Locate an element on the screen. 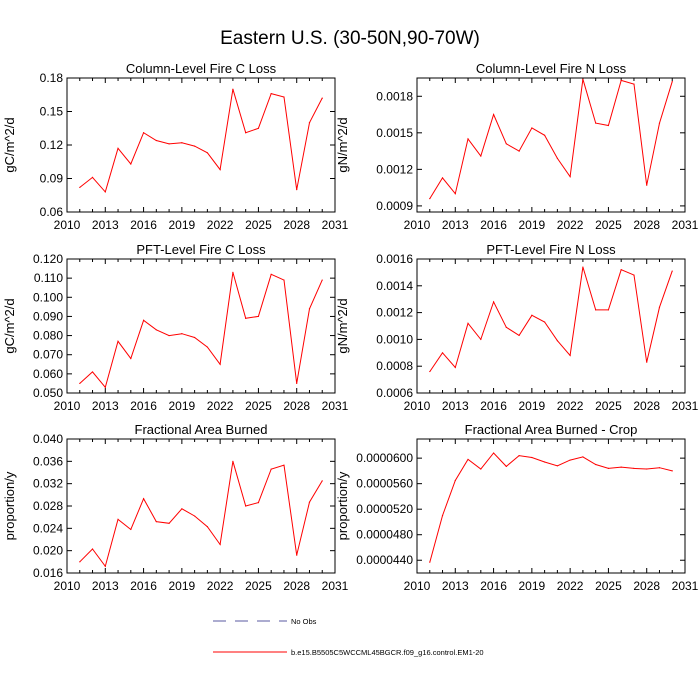 The image size is (700, 700). legend-no-obs-label: No Obs is located at coordinates (304, 621).